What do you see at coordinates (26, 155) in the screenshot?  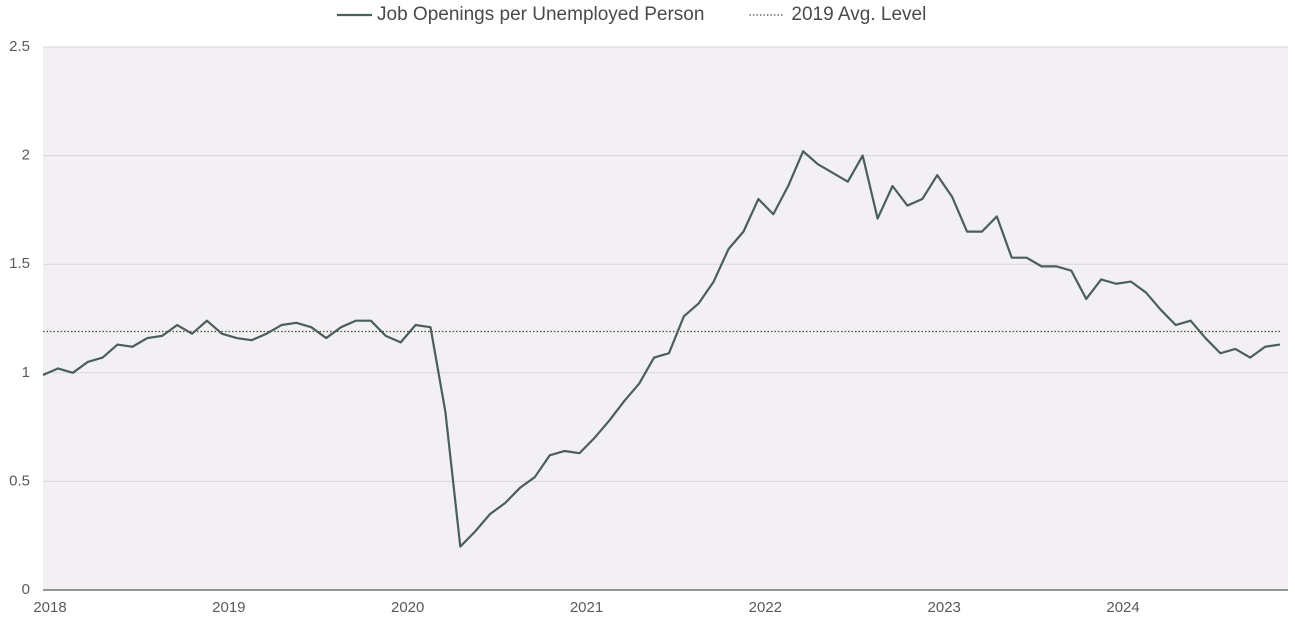 I see `y-tick-label: 2` at bounding box center [26, 155].